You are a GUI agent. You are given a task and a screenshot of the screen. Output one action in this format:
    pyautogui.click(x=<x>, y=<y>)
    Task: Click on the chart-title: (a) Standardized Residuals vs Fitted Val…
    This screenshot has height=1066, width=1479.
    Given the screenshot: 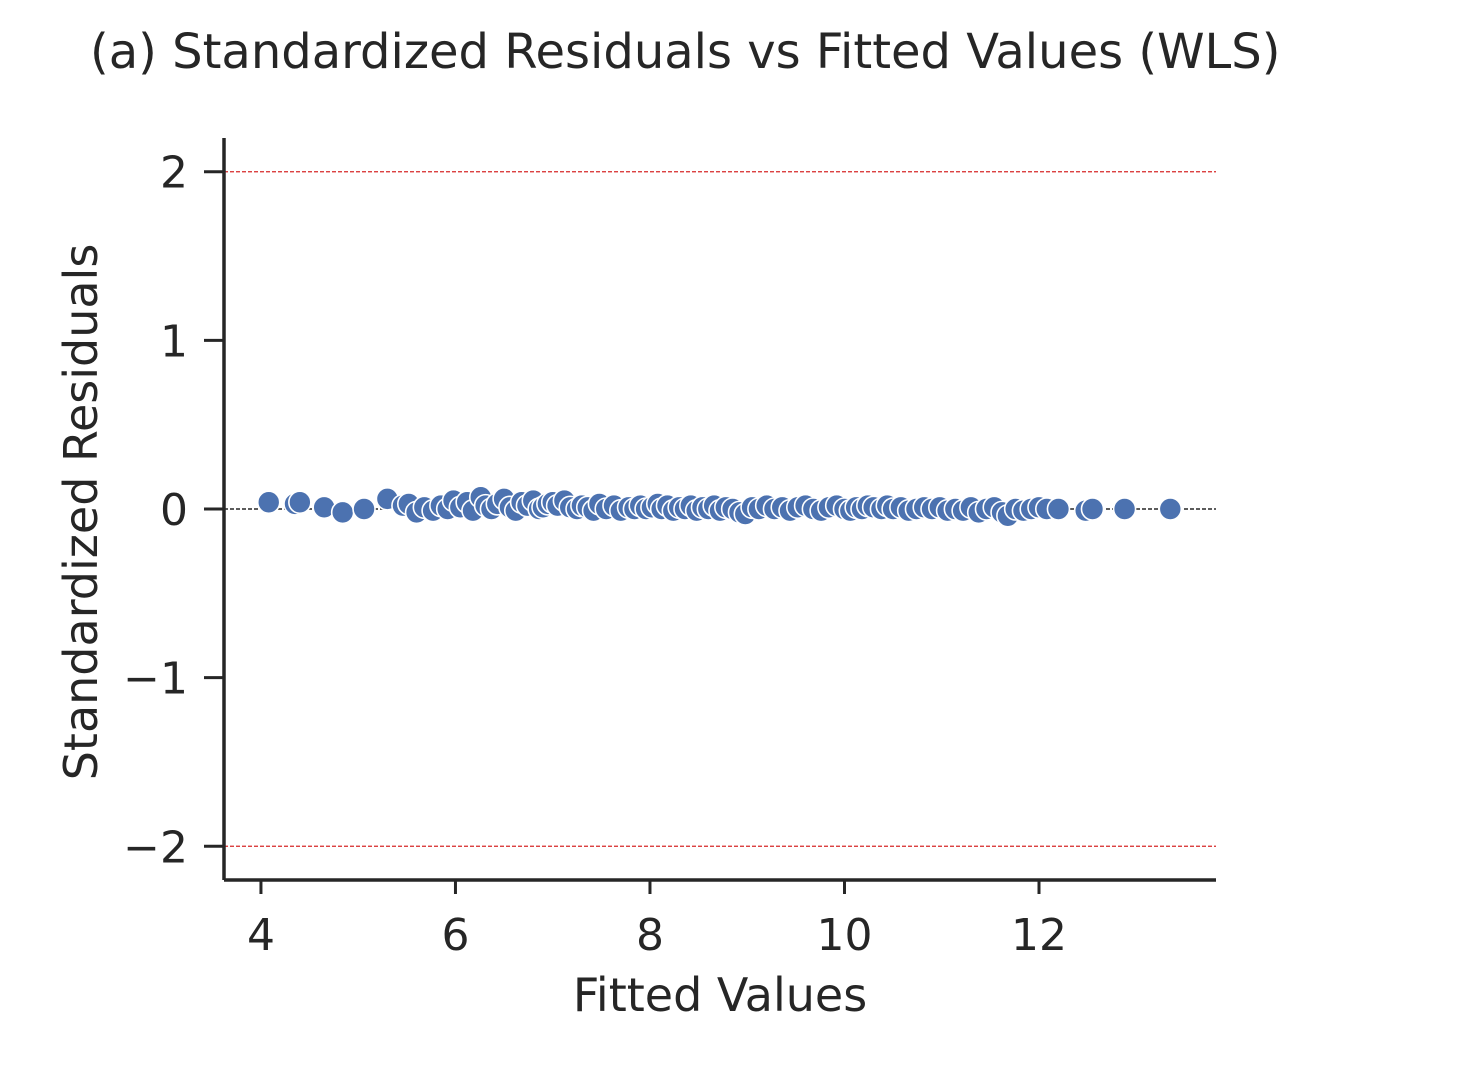 What is the action you would take?
    pyautogui.click(x=685, y=52)
    